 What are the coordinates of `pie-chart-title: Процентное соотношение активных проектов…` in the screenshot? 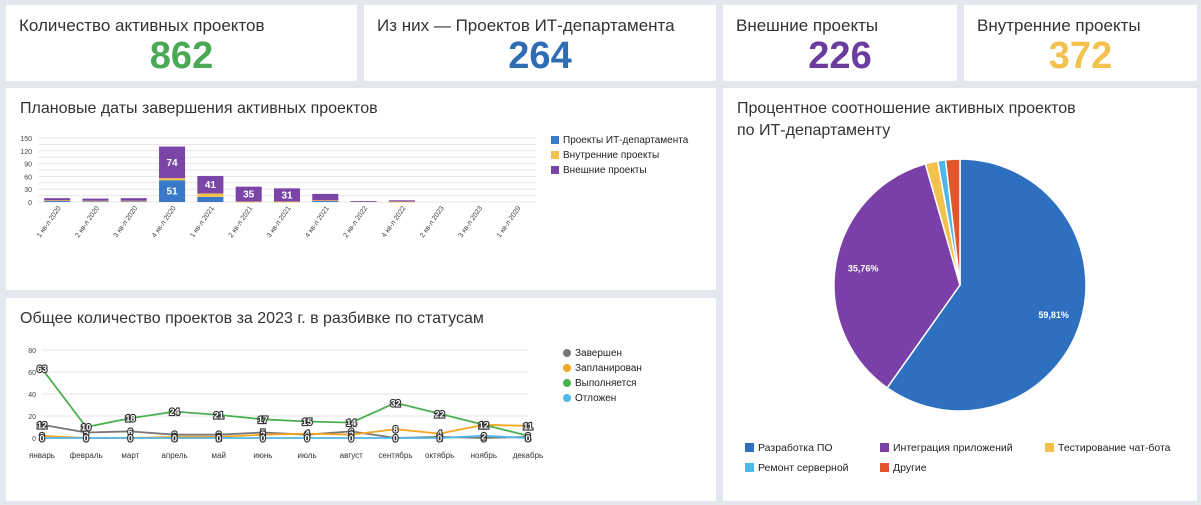 It's located at (906, 120).